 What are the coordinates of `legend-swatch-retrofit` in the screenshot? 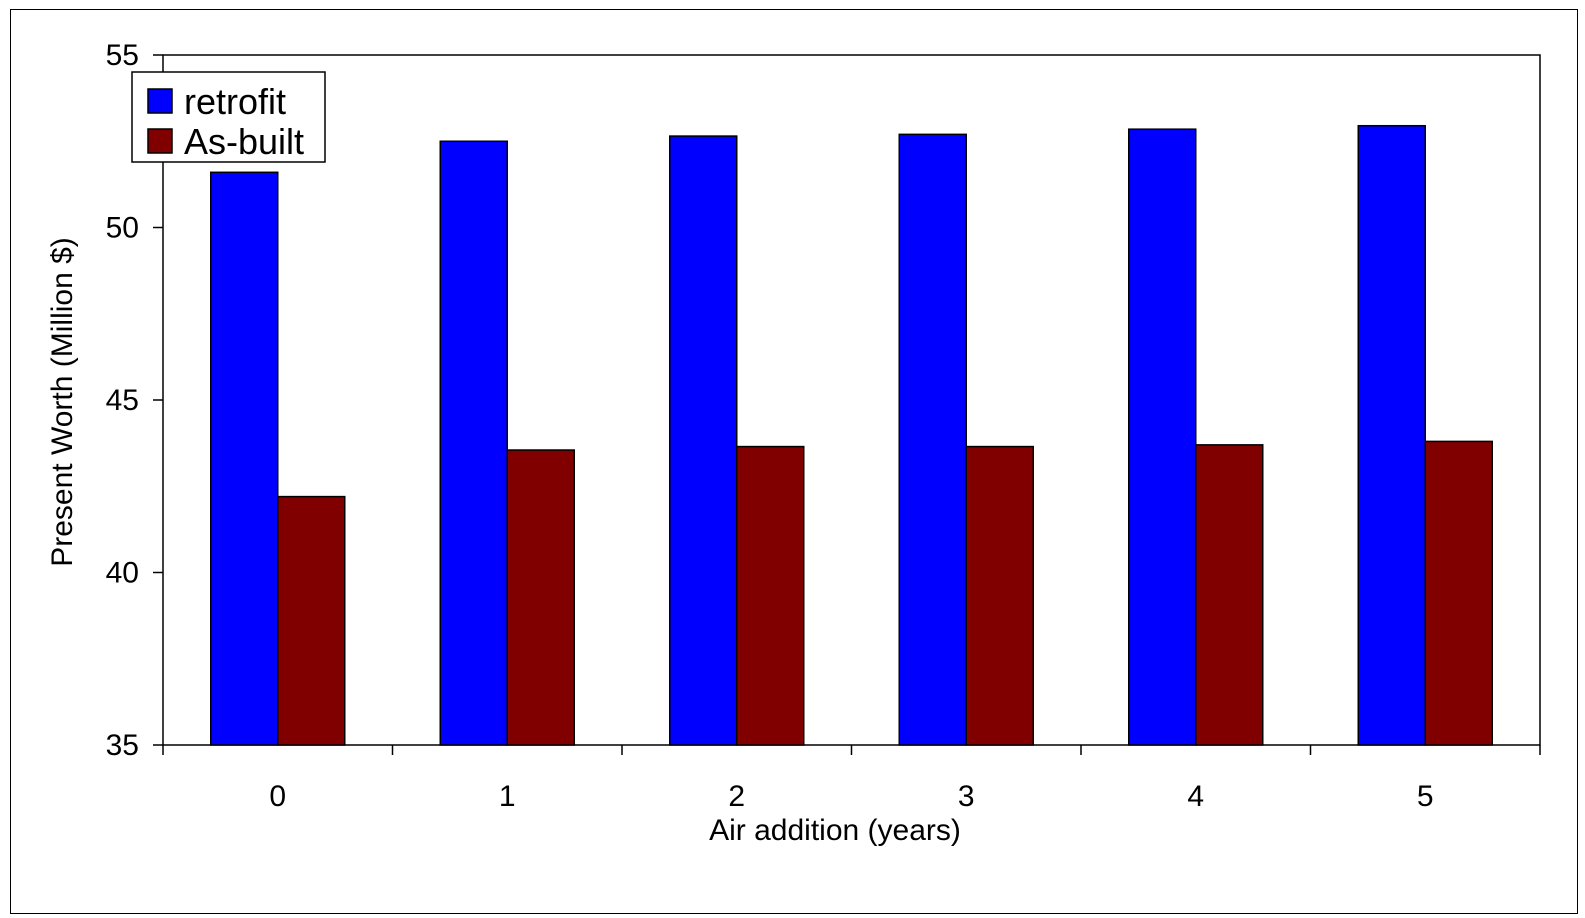 It's located at (160, 101).